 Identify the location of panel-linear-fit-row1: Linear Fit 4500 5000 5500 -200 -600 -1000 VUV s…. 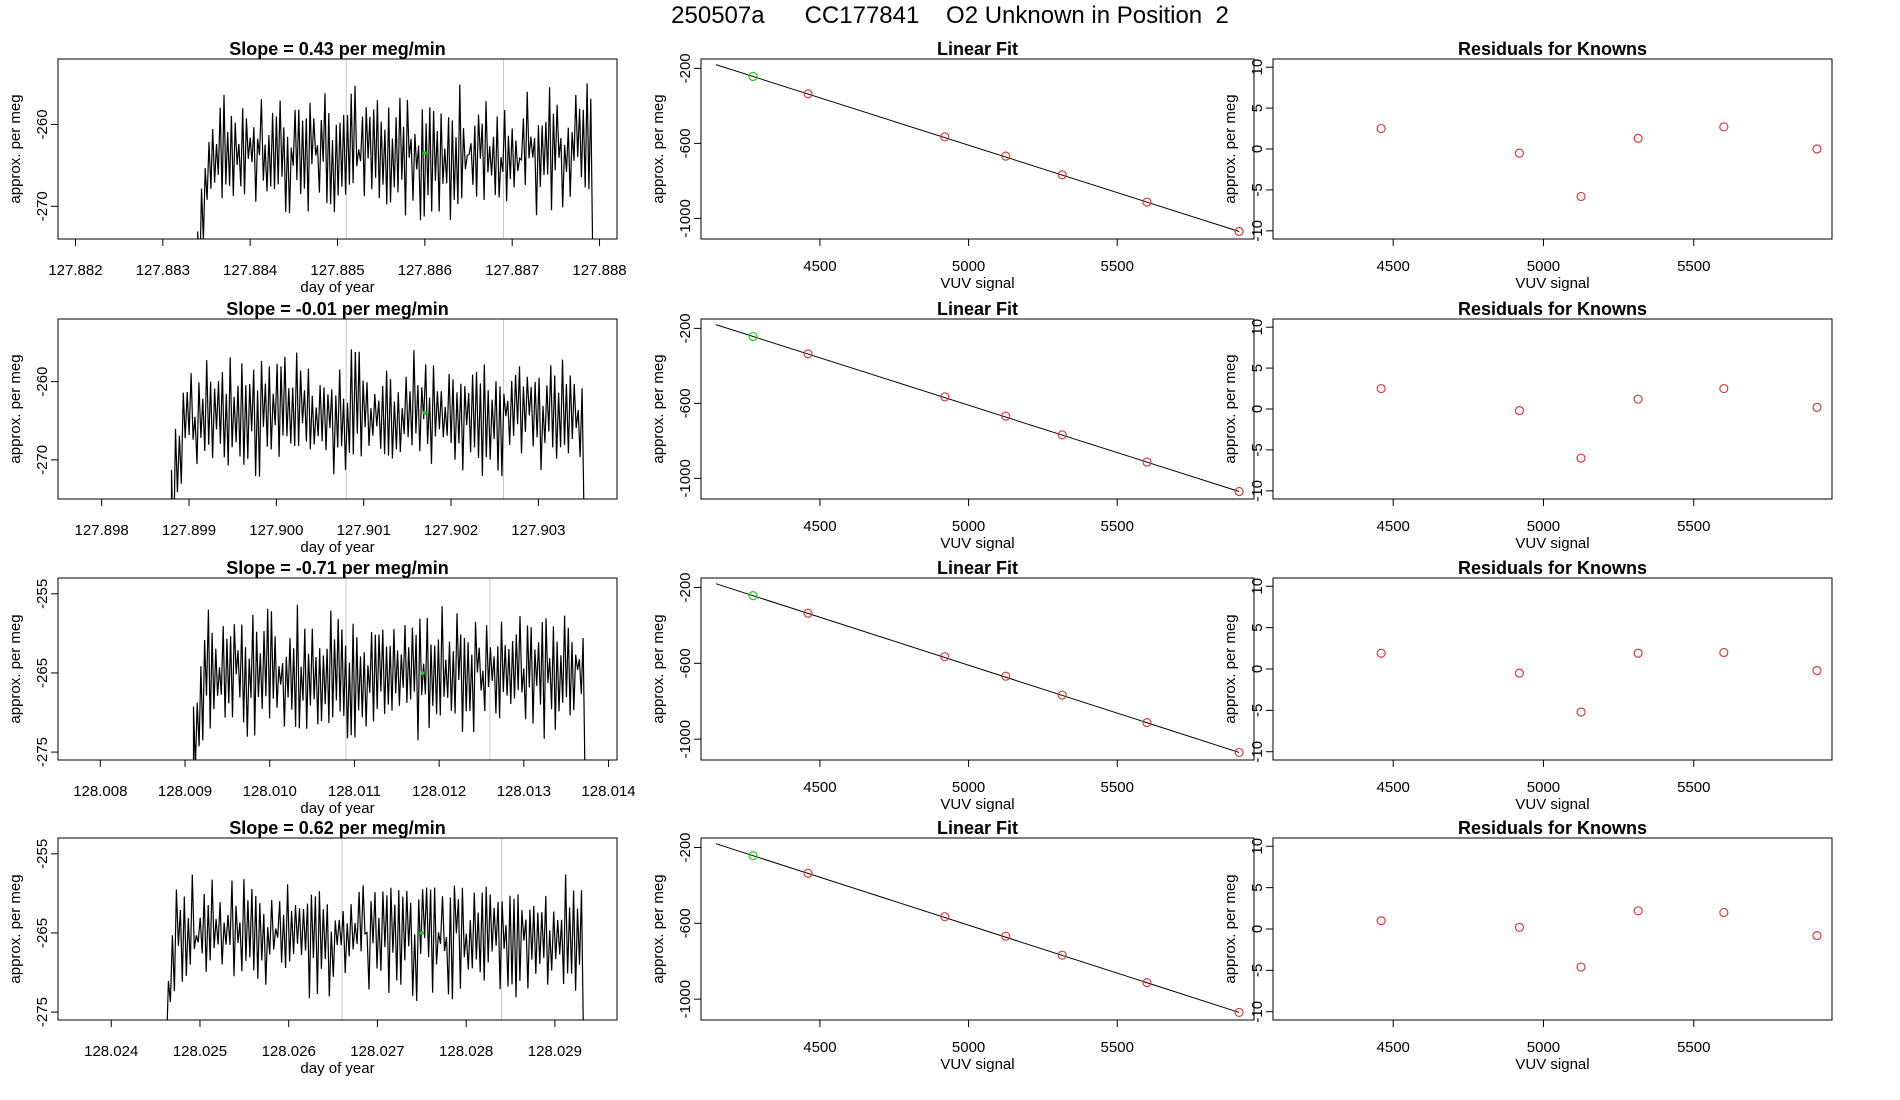
(952, 165).